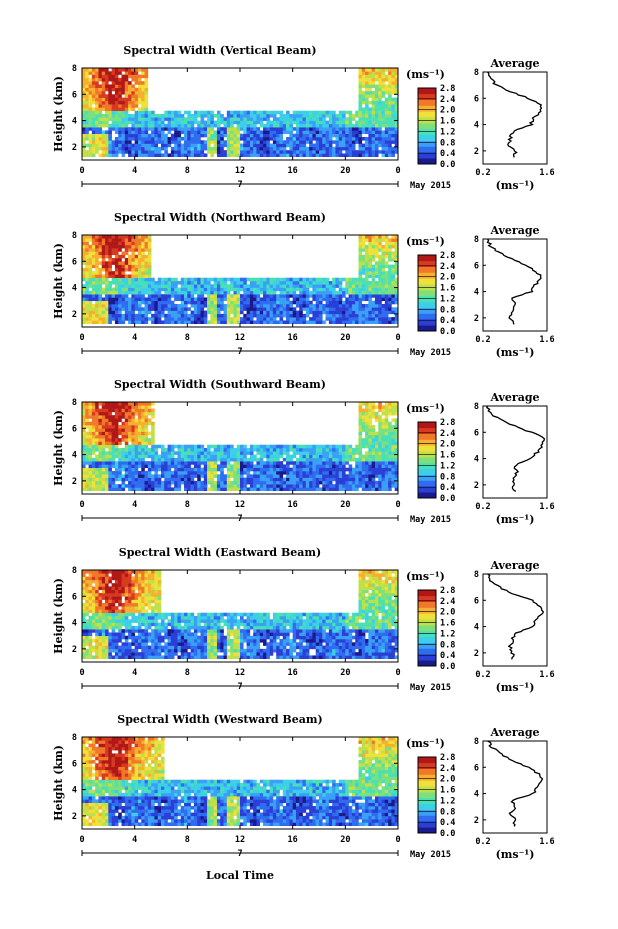  Describe the element at coordinates (74, 95) in the screenshot. I see `y-tick-label: 6` at that location.